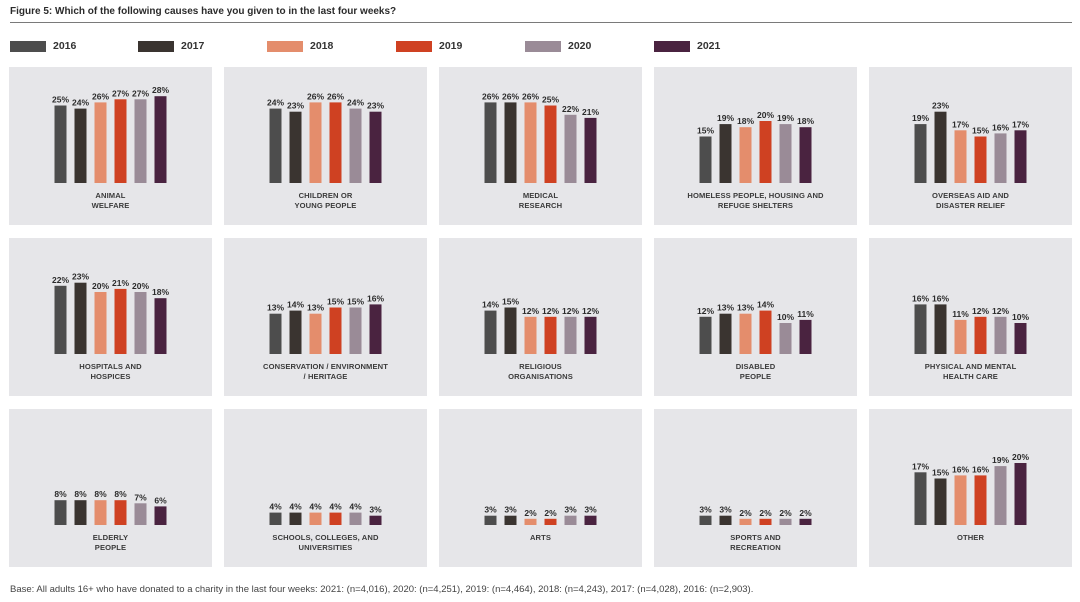 This screenshot has width=1080, height=602. Describe the element at coordinates (325, 323) in the screenshot. I see `panel-bars: 13% 14% 13%15% 15% 16%` at that location.